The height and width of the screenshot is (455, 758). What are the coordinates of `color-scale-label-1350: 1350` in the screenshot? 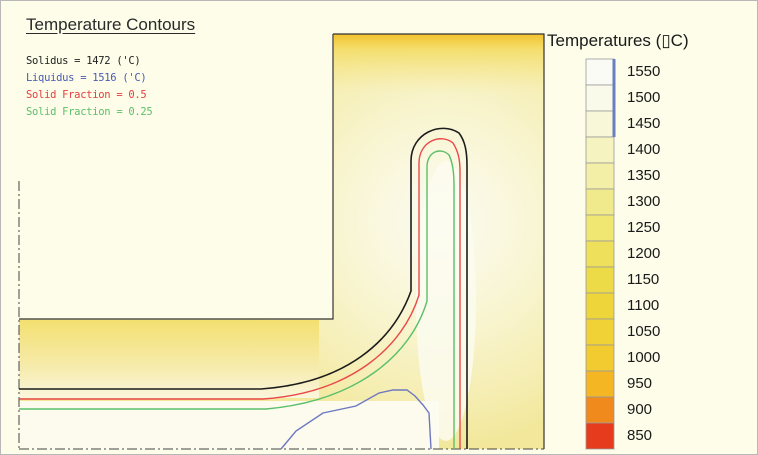 It's located at (644, 175).